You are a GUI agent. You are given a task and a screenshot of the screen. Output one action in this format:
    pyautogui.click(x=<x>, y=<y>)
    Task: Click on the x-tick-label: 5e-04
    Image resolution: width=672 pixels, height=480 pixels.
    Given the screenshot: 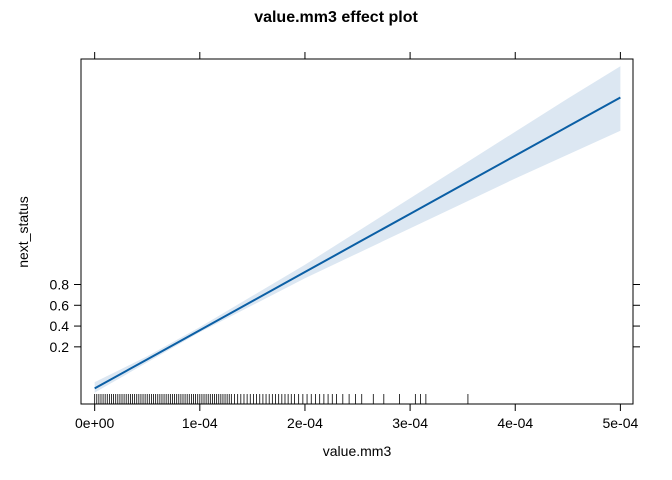 What is the action you would take?
    pyautogui.click(x=620, y=423)
    